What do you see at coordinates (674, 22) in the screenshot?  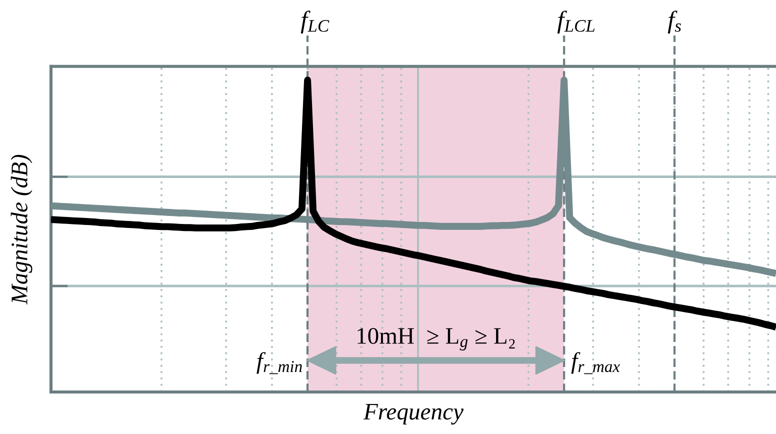 I see `text: f$_{s}$` at bounding box center [674, 22].